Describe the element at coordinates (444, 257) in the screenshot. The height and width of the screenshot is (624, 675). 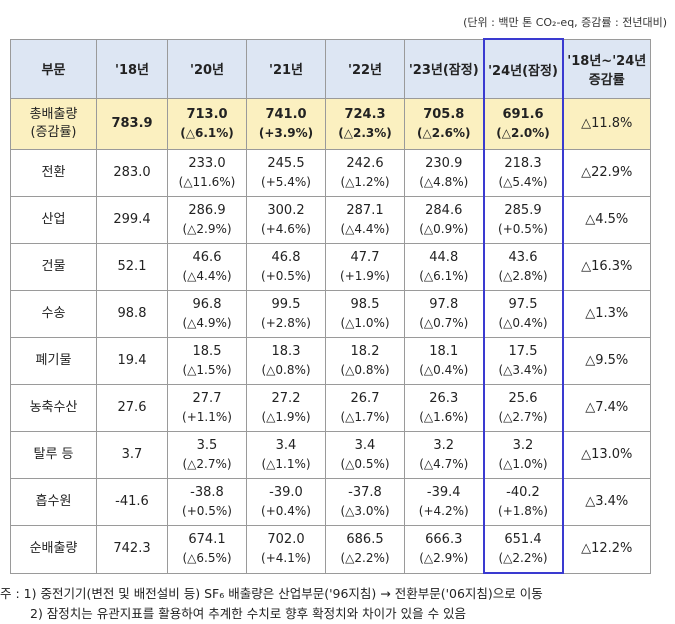
I see `value-2023: 44.8` at that location.